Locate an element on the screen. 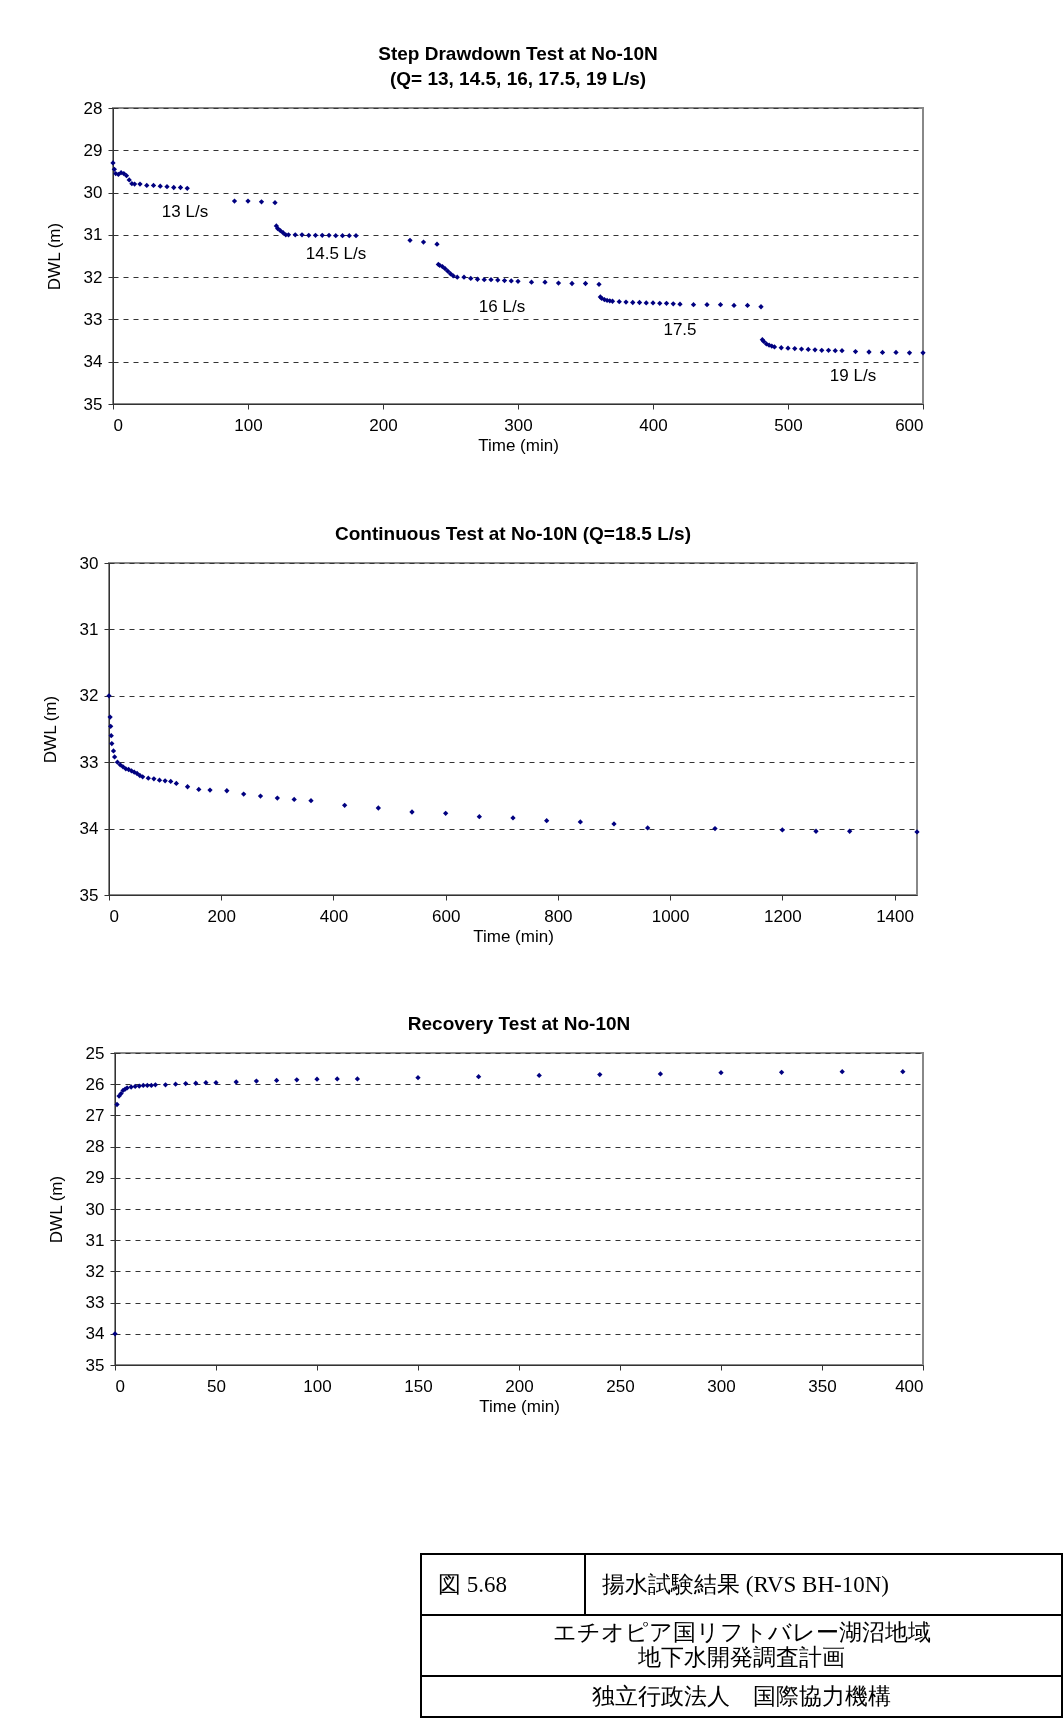  annotation: 14.5 L/s is located at coordinates (336, 253).